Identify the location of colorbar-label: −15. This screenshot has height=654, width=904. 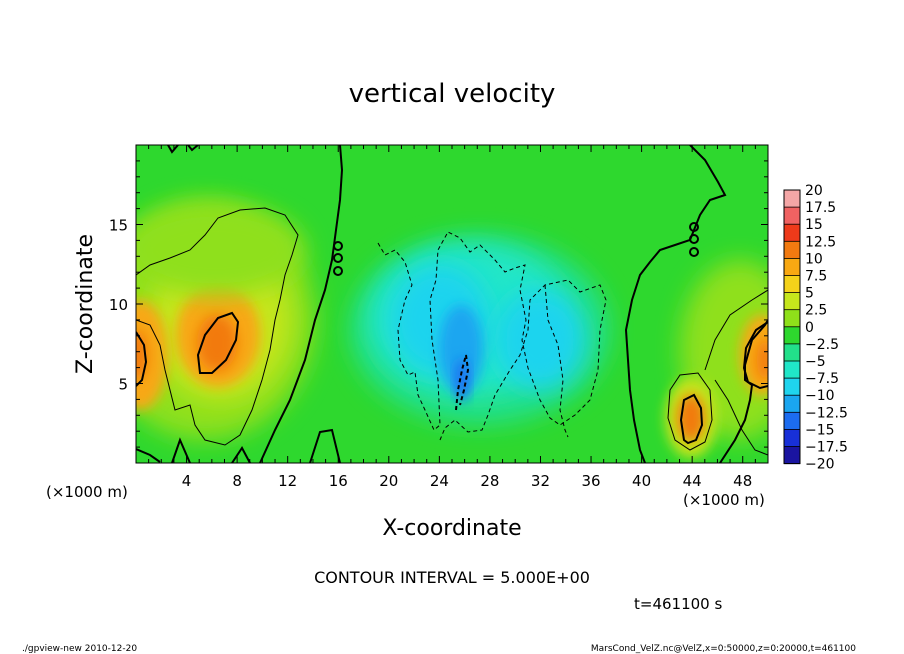
(820, 430).